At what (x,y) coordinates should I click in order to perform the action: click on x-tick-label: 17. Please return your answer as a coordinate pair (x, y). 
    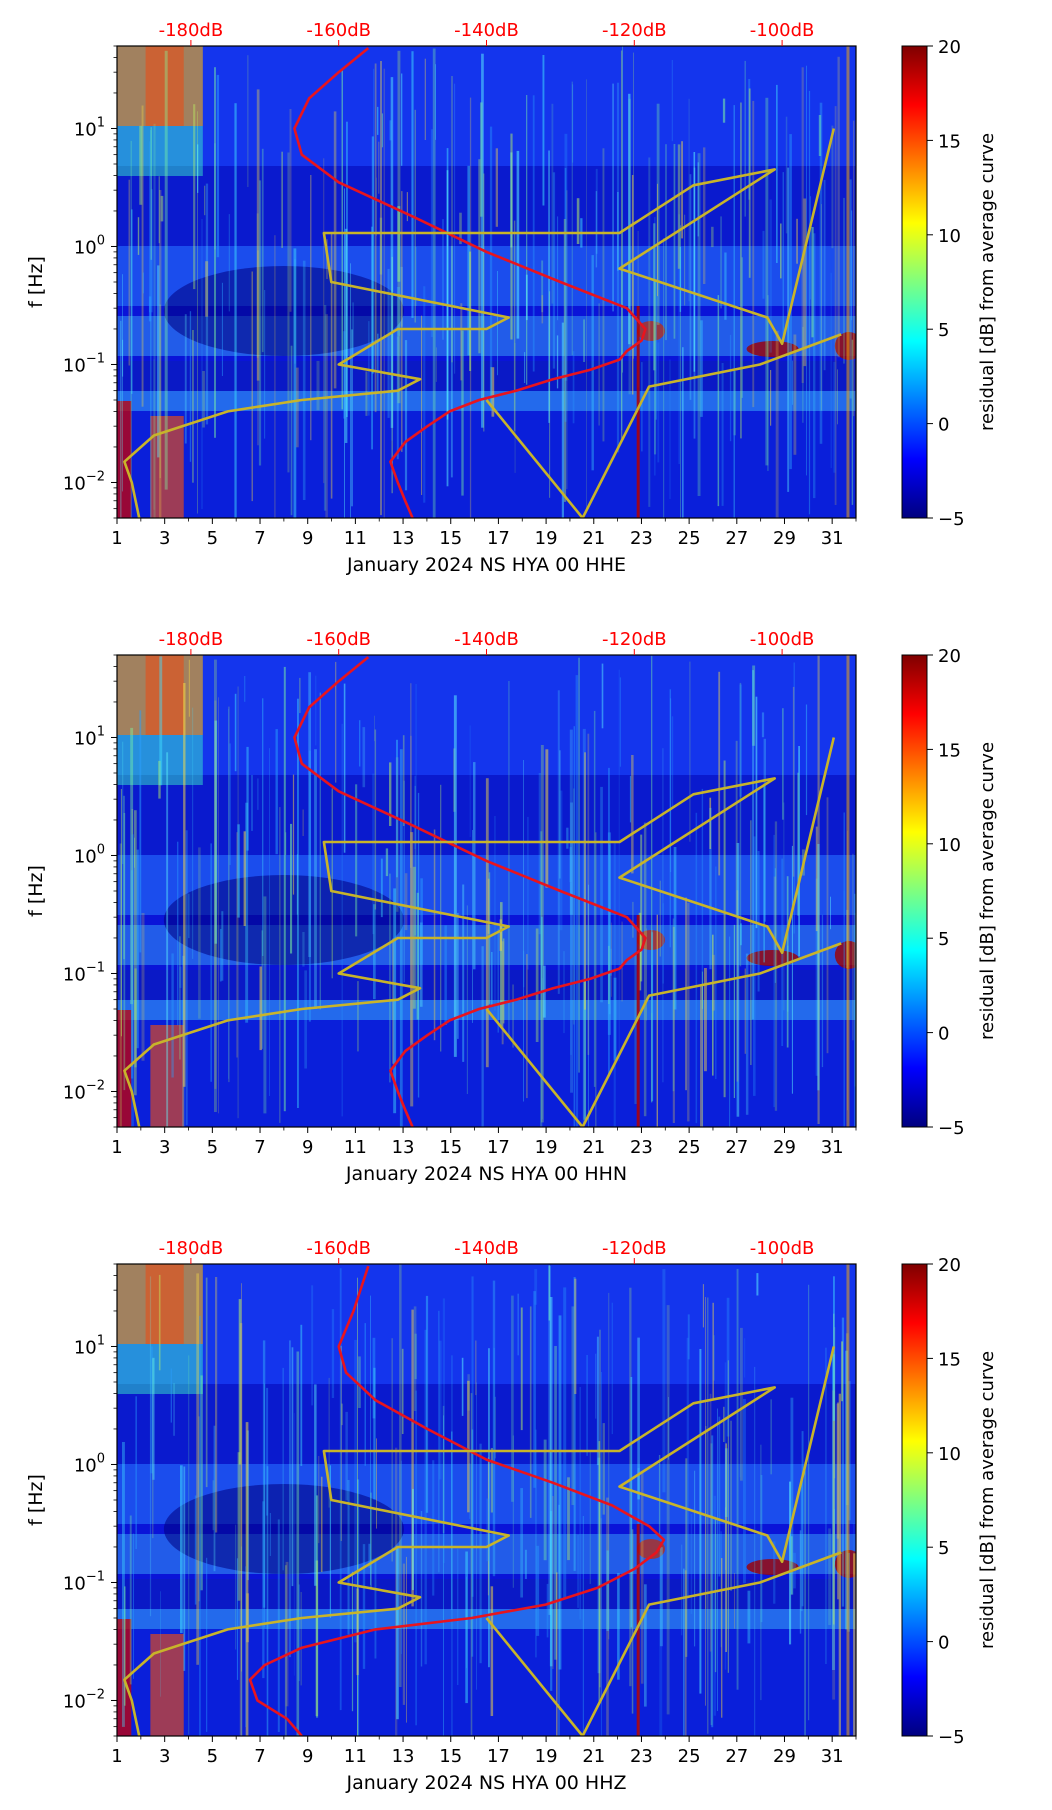
    Looking at the image, I should click on (498, 1756).